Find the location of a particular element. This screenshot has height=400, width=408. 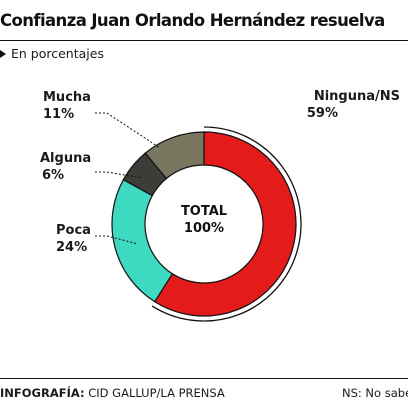

source-credit: INFOGRAFÍA: CID GALLUP/LA PRENSA is located at coordinates (112, 393).